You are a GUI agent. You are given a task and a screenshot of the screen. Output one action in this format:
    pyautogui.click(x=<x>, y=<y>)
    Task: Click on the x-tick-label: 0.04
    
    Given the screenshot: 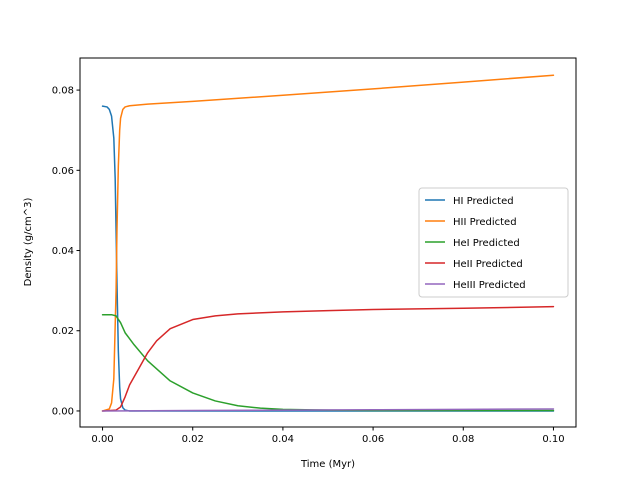 What is the action you would take?
    pyautogui.click(x=283, y=439)
    